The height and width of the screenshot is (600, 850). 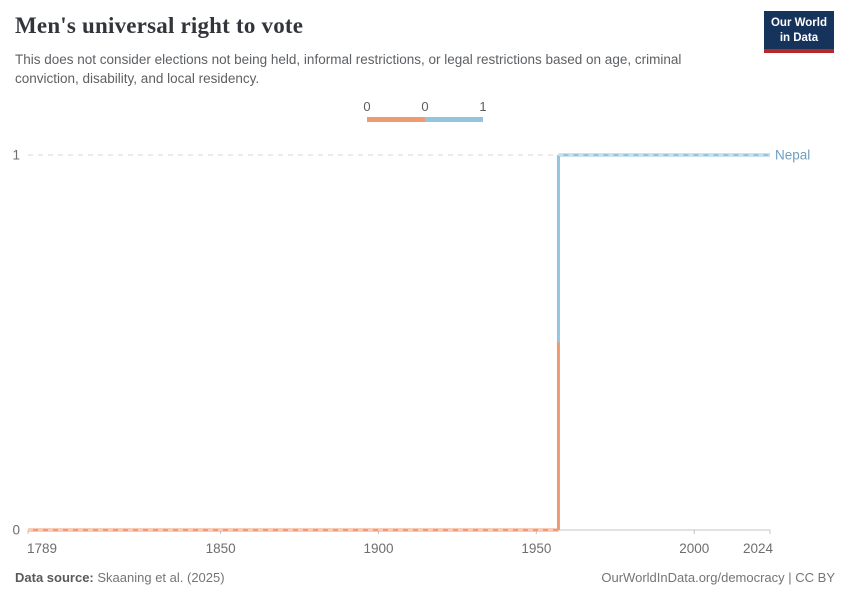 I want to click on x-tick-label: 1789, so click(x=42, y=548).